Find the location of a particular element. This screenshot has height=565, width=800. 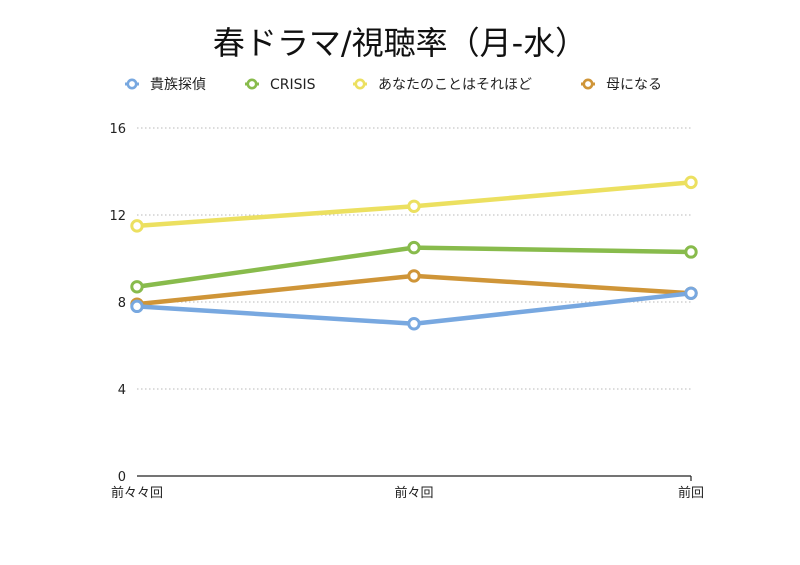

y-tick-label: 0 is located at coordinates (122, 477).